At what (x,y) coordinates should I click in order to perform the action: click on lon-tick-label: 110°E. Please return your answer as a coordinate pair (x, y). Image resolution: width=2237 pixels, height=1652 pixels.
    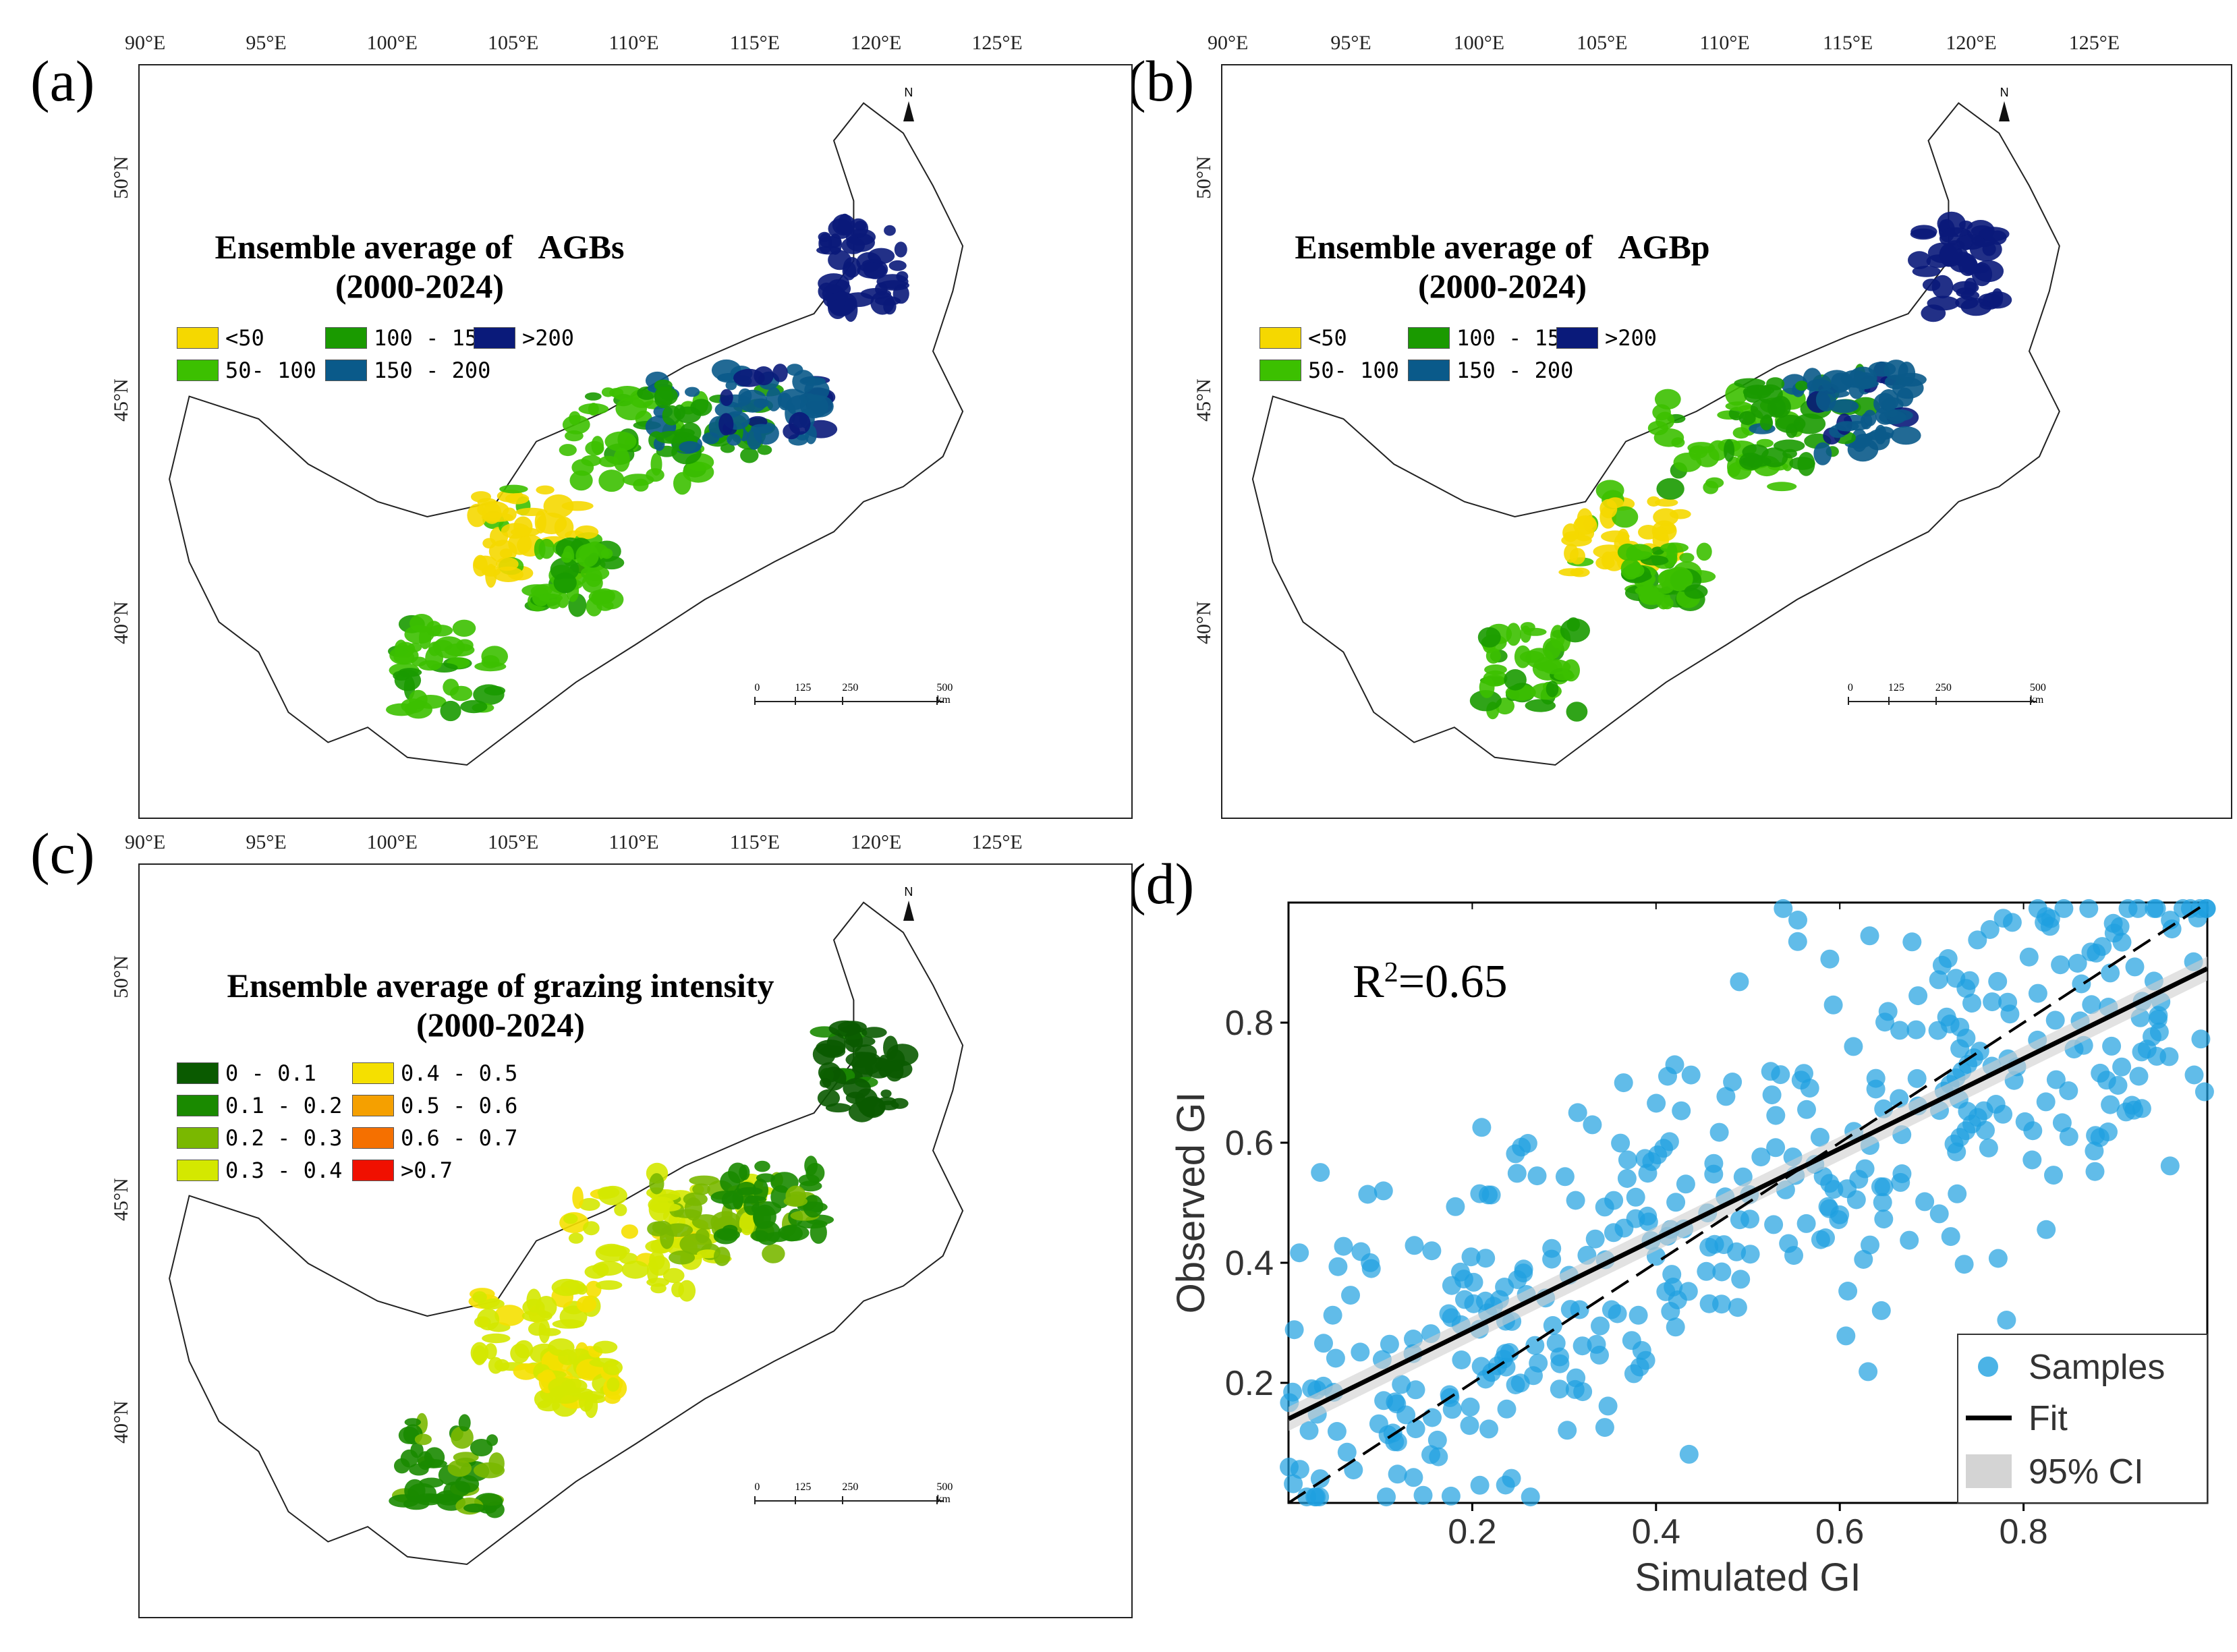
    Looking at the image, I should click on (633, 842).